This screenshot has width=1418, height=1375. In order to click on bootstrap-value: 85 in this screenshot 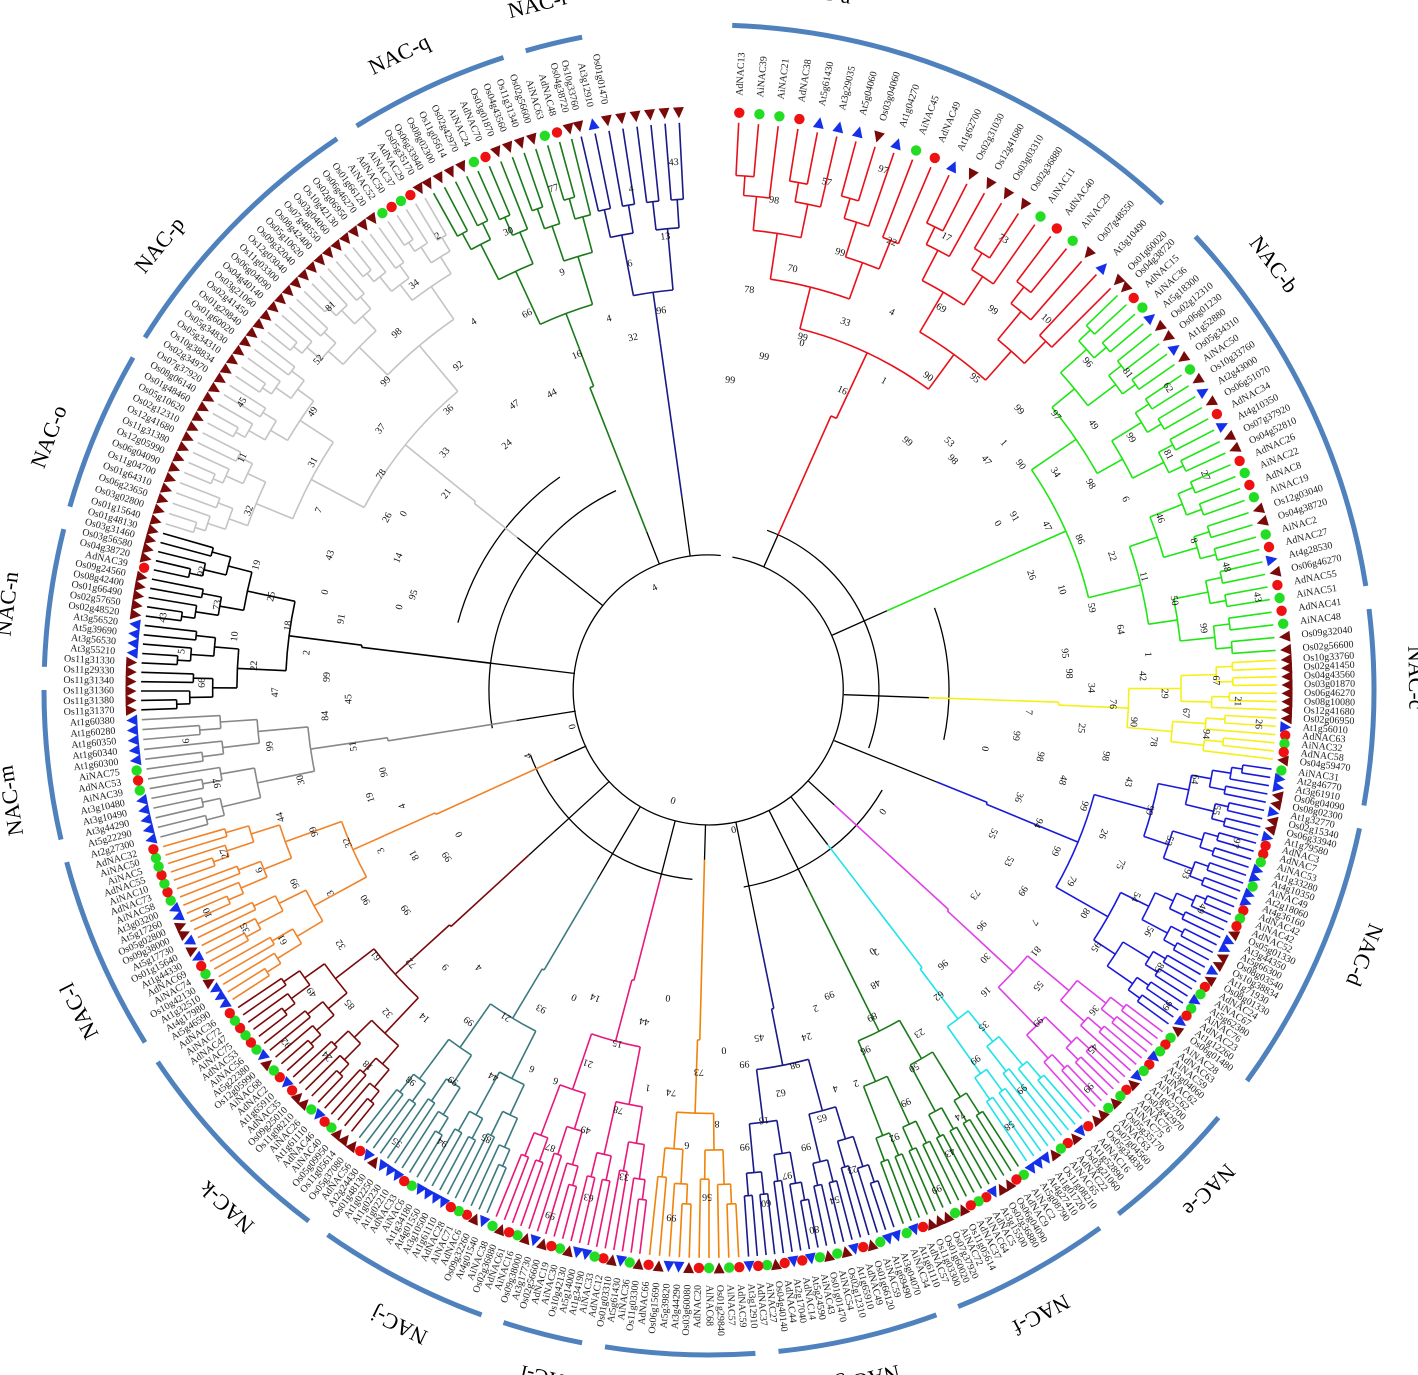, I will do `click(350, 1004)`.